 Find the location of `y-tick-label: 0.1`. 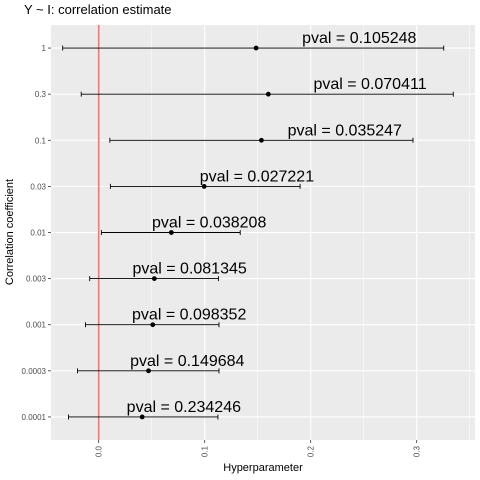

y-tick-label: 0.1 is located at coordinates (41, 140).